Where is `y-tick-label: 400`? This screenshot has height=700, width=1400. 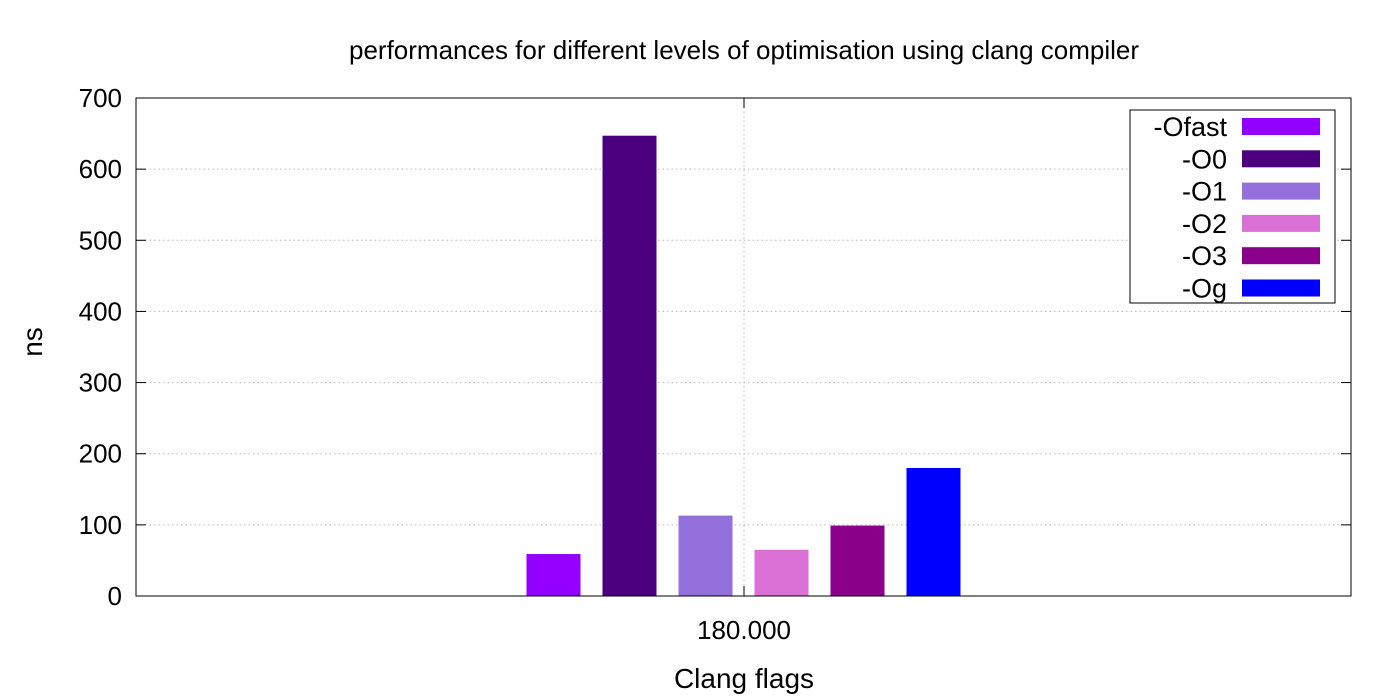 y-tick-label: 400 is located at coordinates (100, 311).